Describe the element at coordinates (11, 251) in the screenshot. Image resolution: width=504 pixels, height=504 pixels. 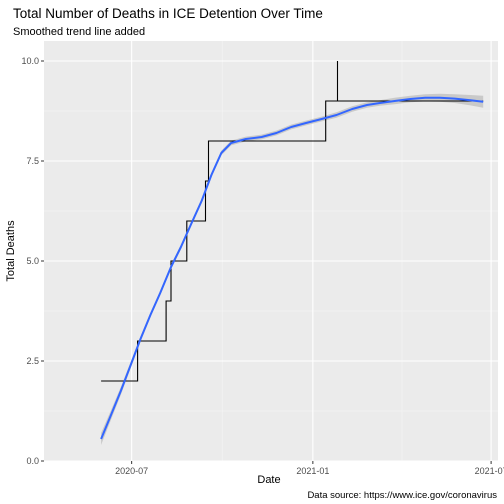
I see `y-axis-label: Total Deaths` at that location.